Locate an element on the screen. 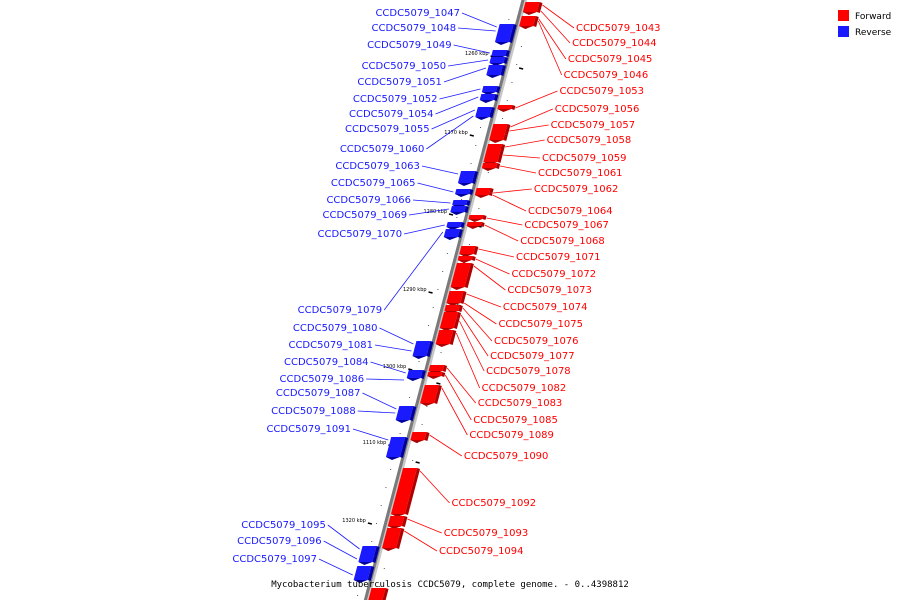 This screenshot has height=600, width=900. forward-gene-label: CCDC5079_1043 is located at coordinates (618, 28).